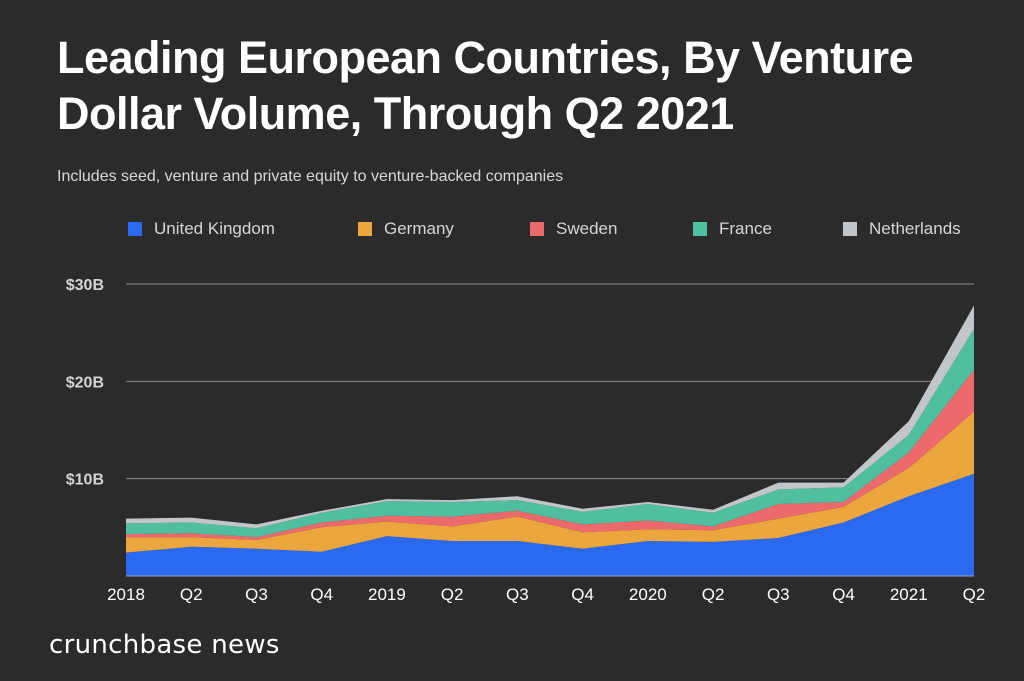 The height and width of the screenshot is (681, 1024). I want to click on legend-label: France, so click(745, 228).